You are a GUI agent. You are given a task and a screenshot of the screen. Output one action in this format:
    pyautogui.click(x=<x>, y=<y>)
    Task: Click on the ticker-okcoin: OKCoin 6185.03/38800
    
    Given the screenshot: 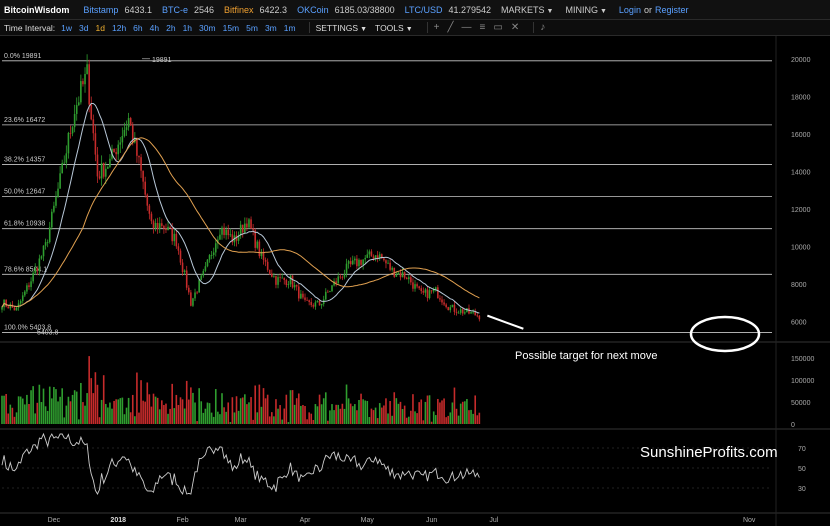 What is the action you would take?
    pyautogui.click(x=346, y=10)
    